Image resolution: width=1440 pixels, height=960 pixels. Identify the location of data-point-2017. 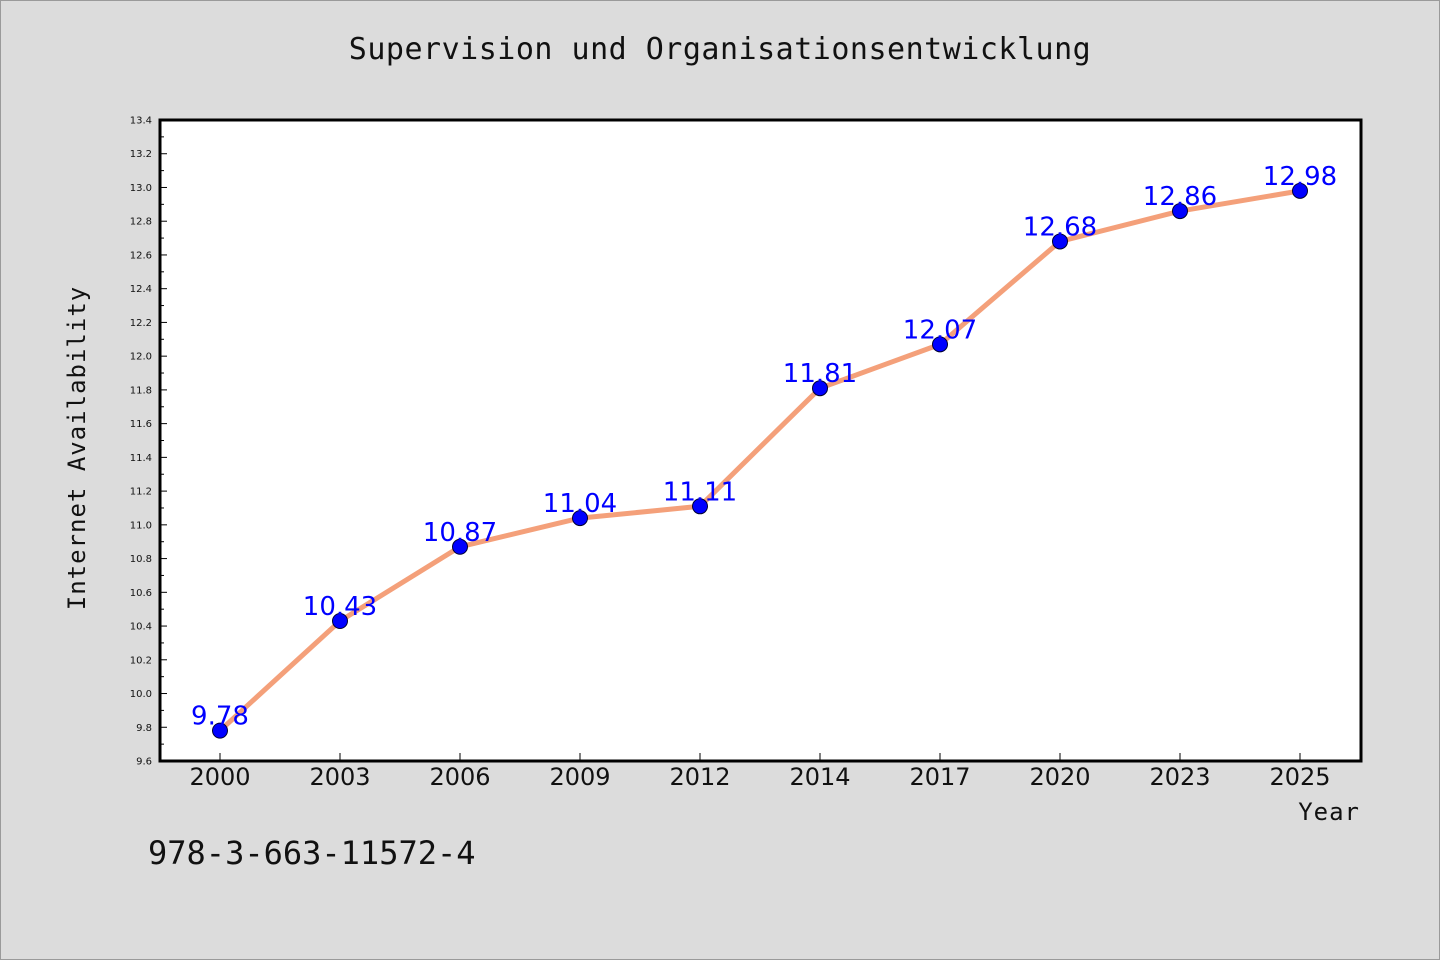
(940, 344).